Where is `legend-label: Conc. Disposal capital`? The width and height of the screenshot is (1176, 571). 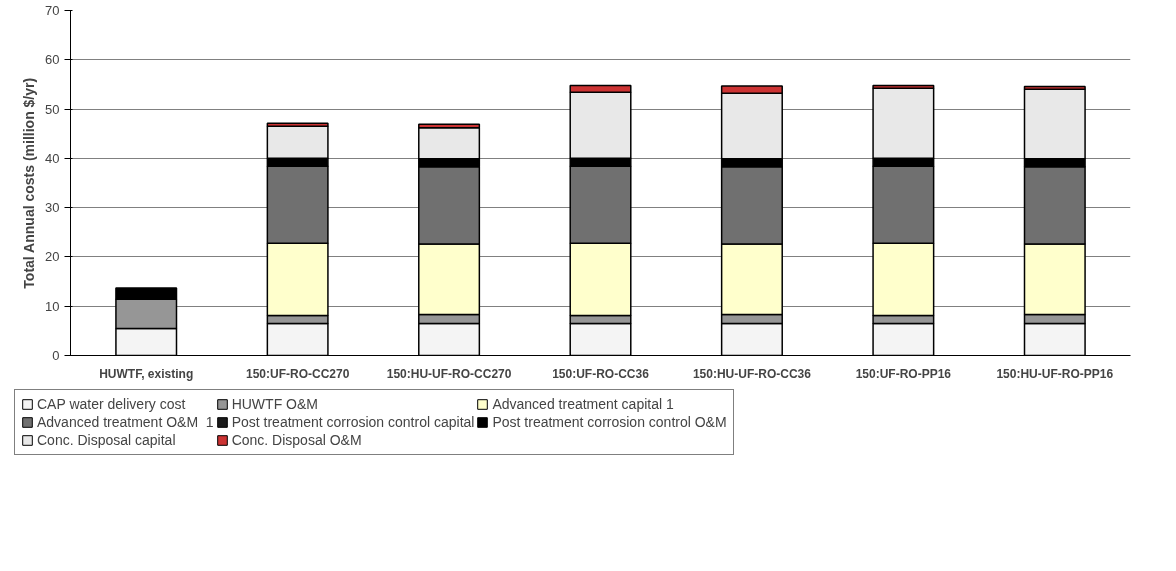 legend-label: Conc. Disposal capital is located at coordinates (106, 440).